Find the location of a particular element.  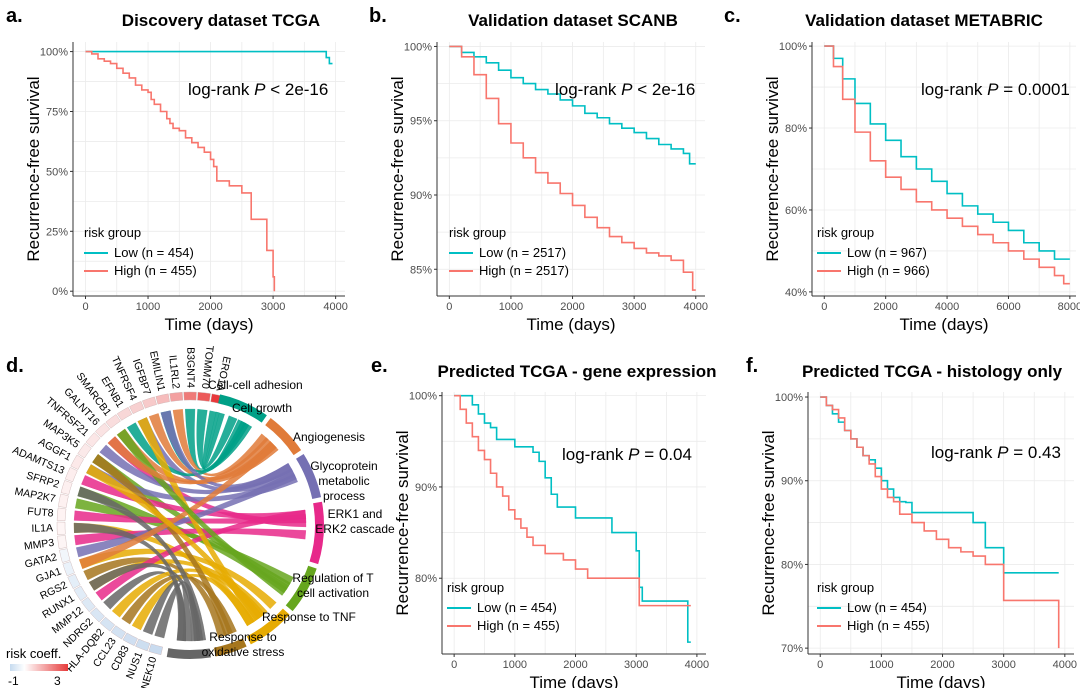

gene-label: IL1RL2 is located at coordinates (174, 371).